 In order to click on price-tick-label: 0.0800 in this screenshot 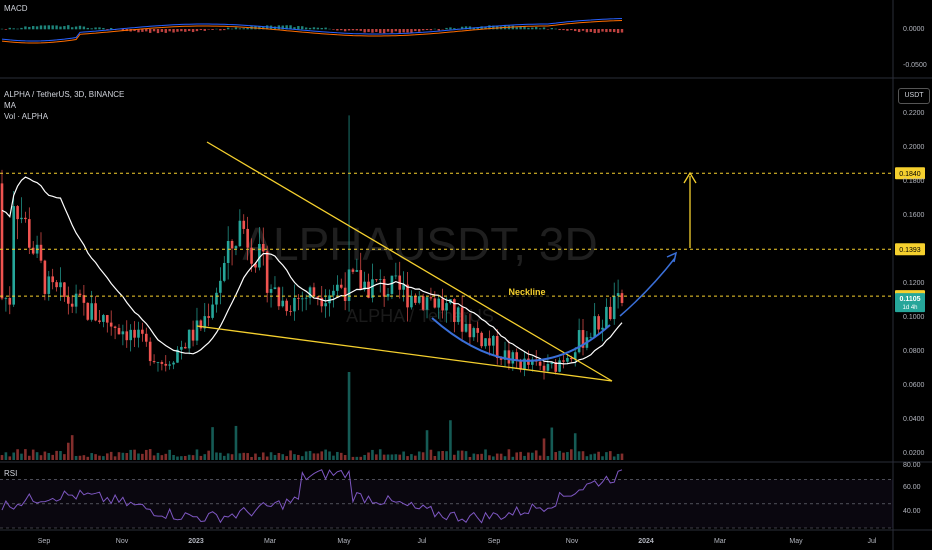, I will do `click(914, 351)`.